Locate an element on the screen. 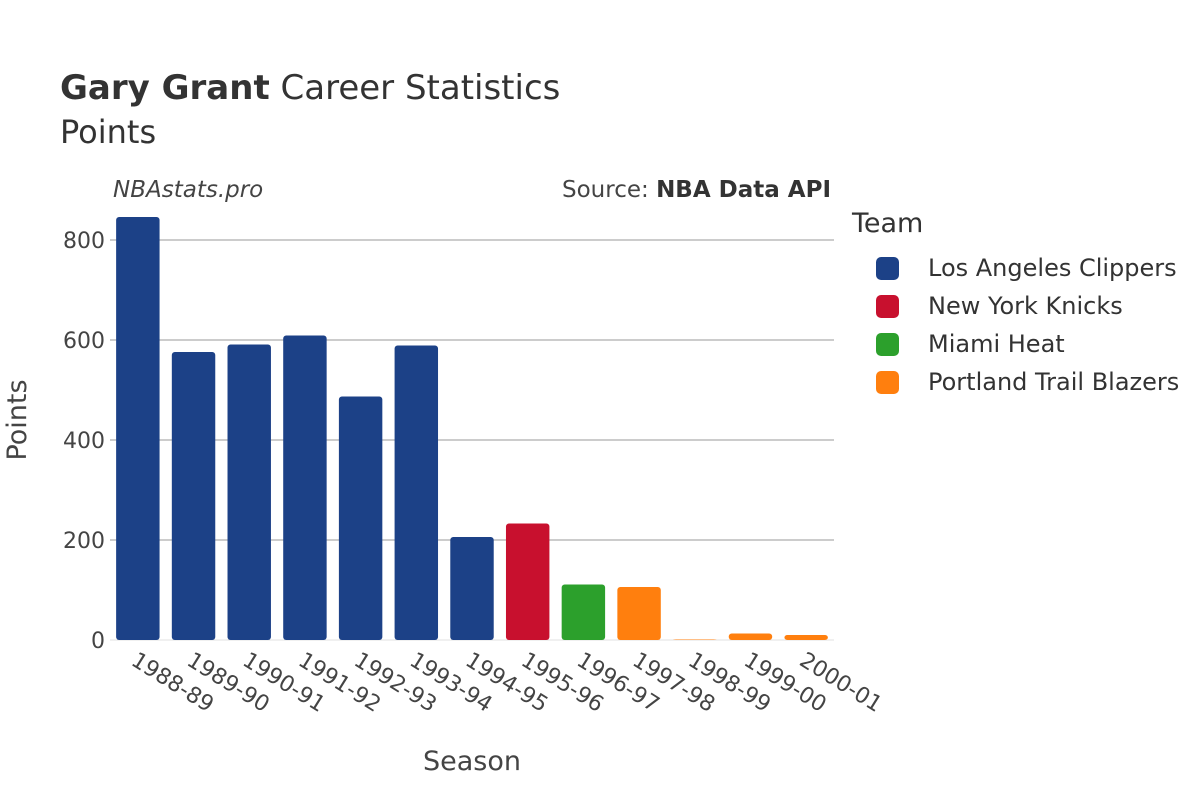 The height and width of the screenshot is (800, 1200). player-name: Gary Grant is located at coordinates (165, 88).